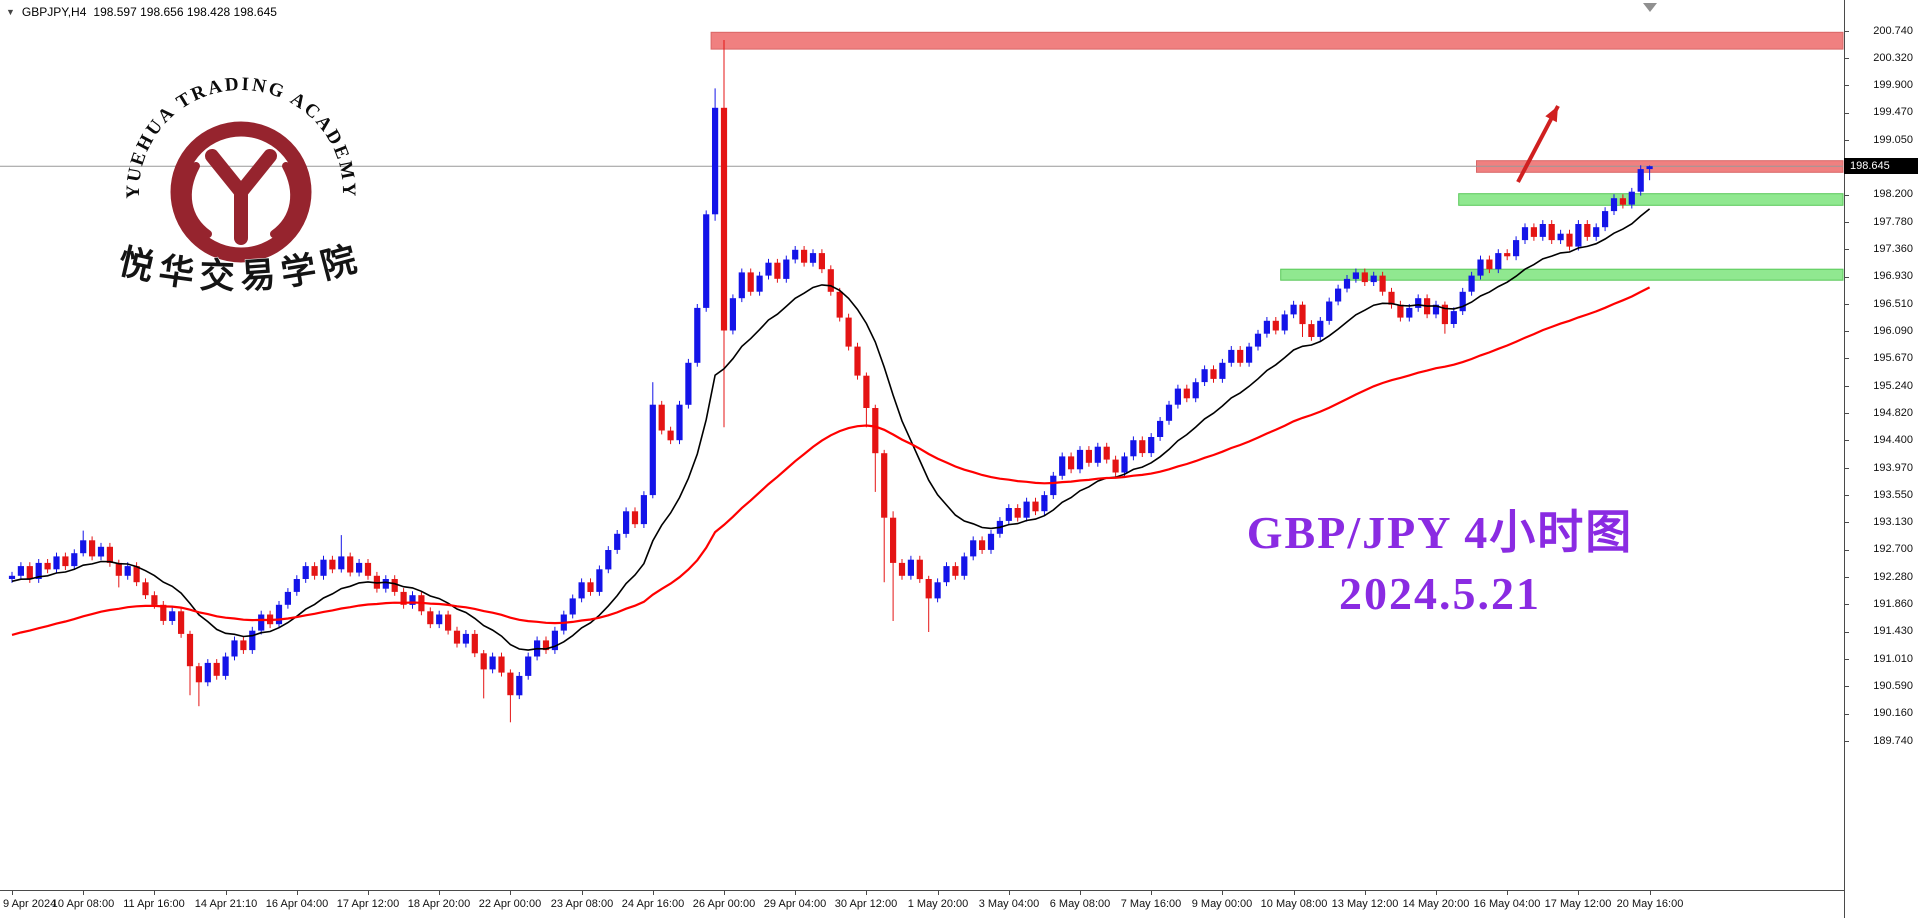 This screenshot has height=918, width=1918. I want to click on annotation-line2: 2024.5.21, so click(1439, 593).